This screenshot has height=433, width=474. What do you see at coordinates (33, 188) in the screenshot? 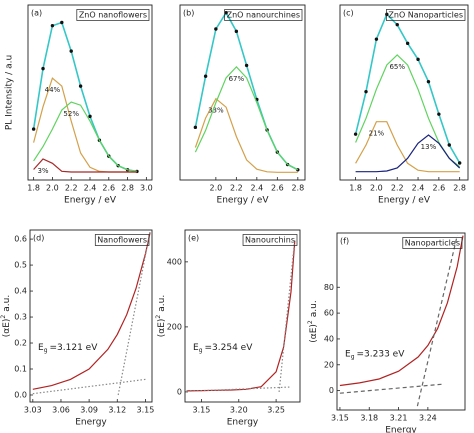
I see `x-tick-label: 1.8` at bounding box center [33, 188].